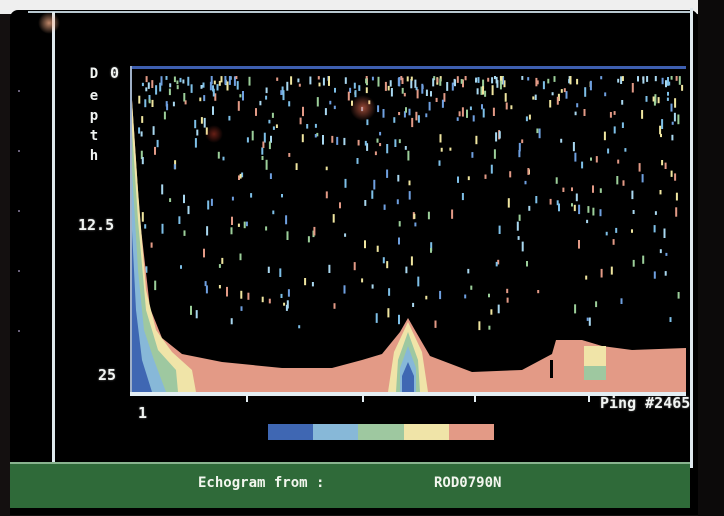 The image size is (724, 516). Describe the element at coordinates (107, 375) in the screenshot. I see `depth-tick-25: 25` at that location.